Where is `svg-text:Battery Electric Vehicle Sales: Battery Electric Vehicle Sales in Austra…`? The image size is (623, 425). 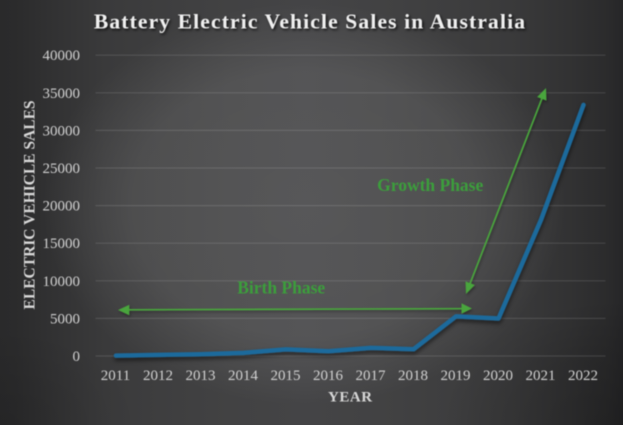 svg-text:Battery Electric Vehicle Sales: Battery Electric Vehicle Sales in Austra… is located at coordinates (310, 22).